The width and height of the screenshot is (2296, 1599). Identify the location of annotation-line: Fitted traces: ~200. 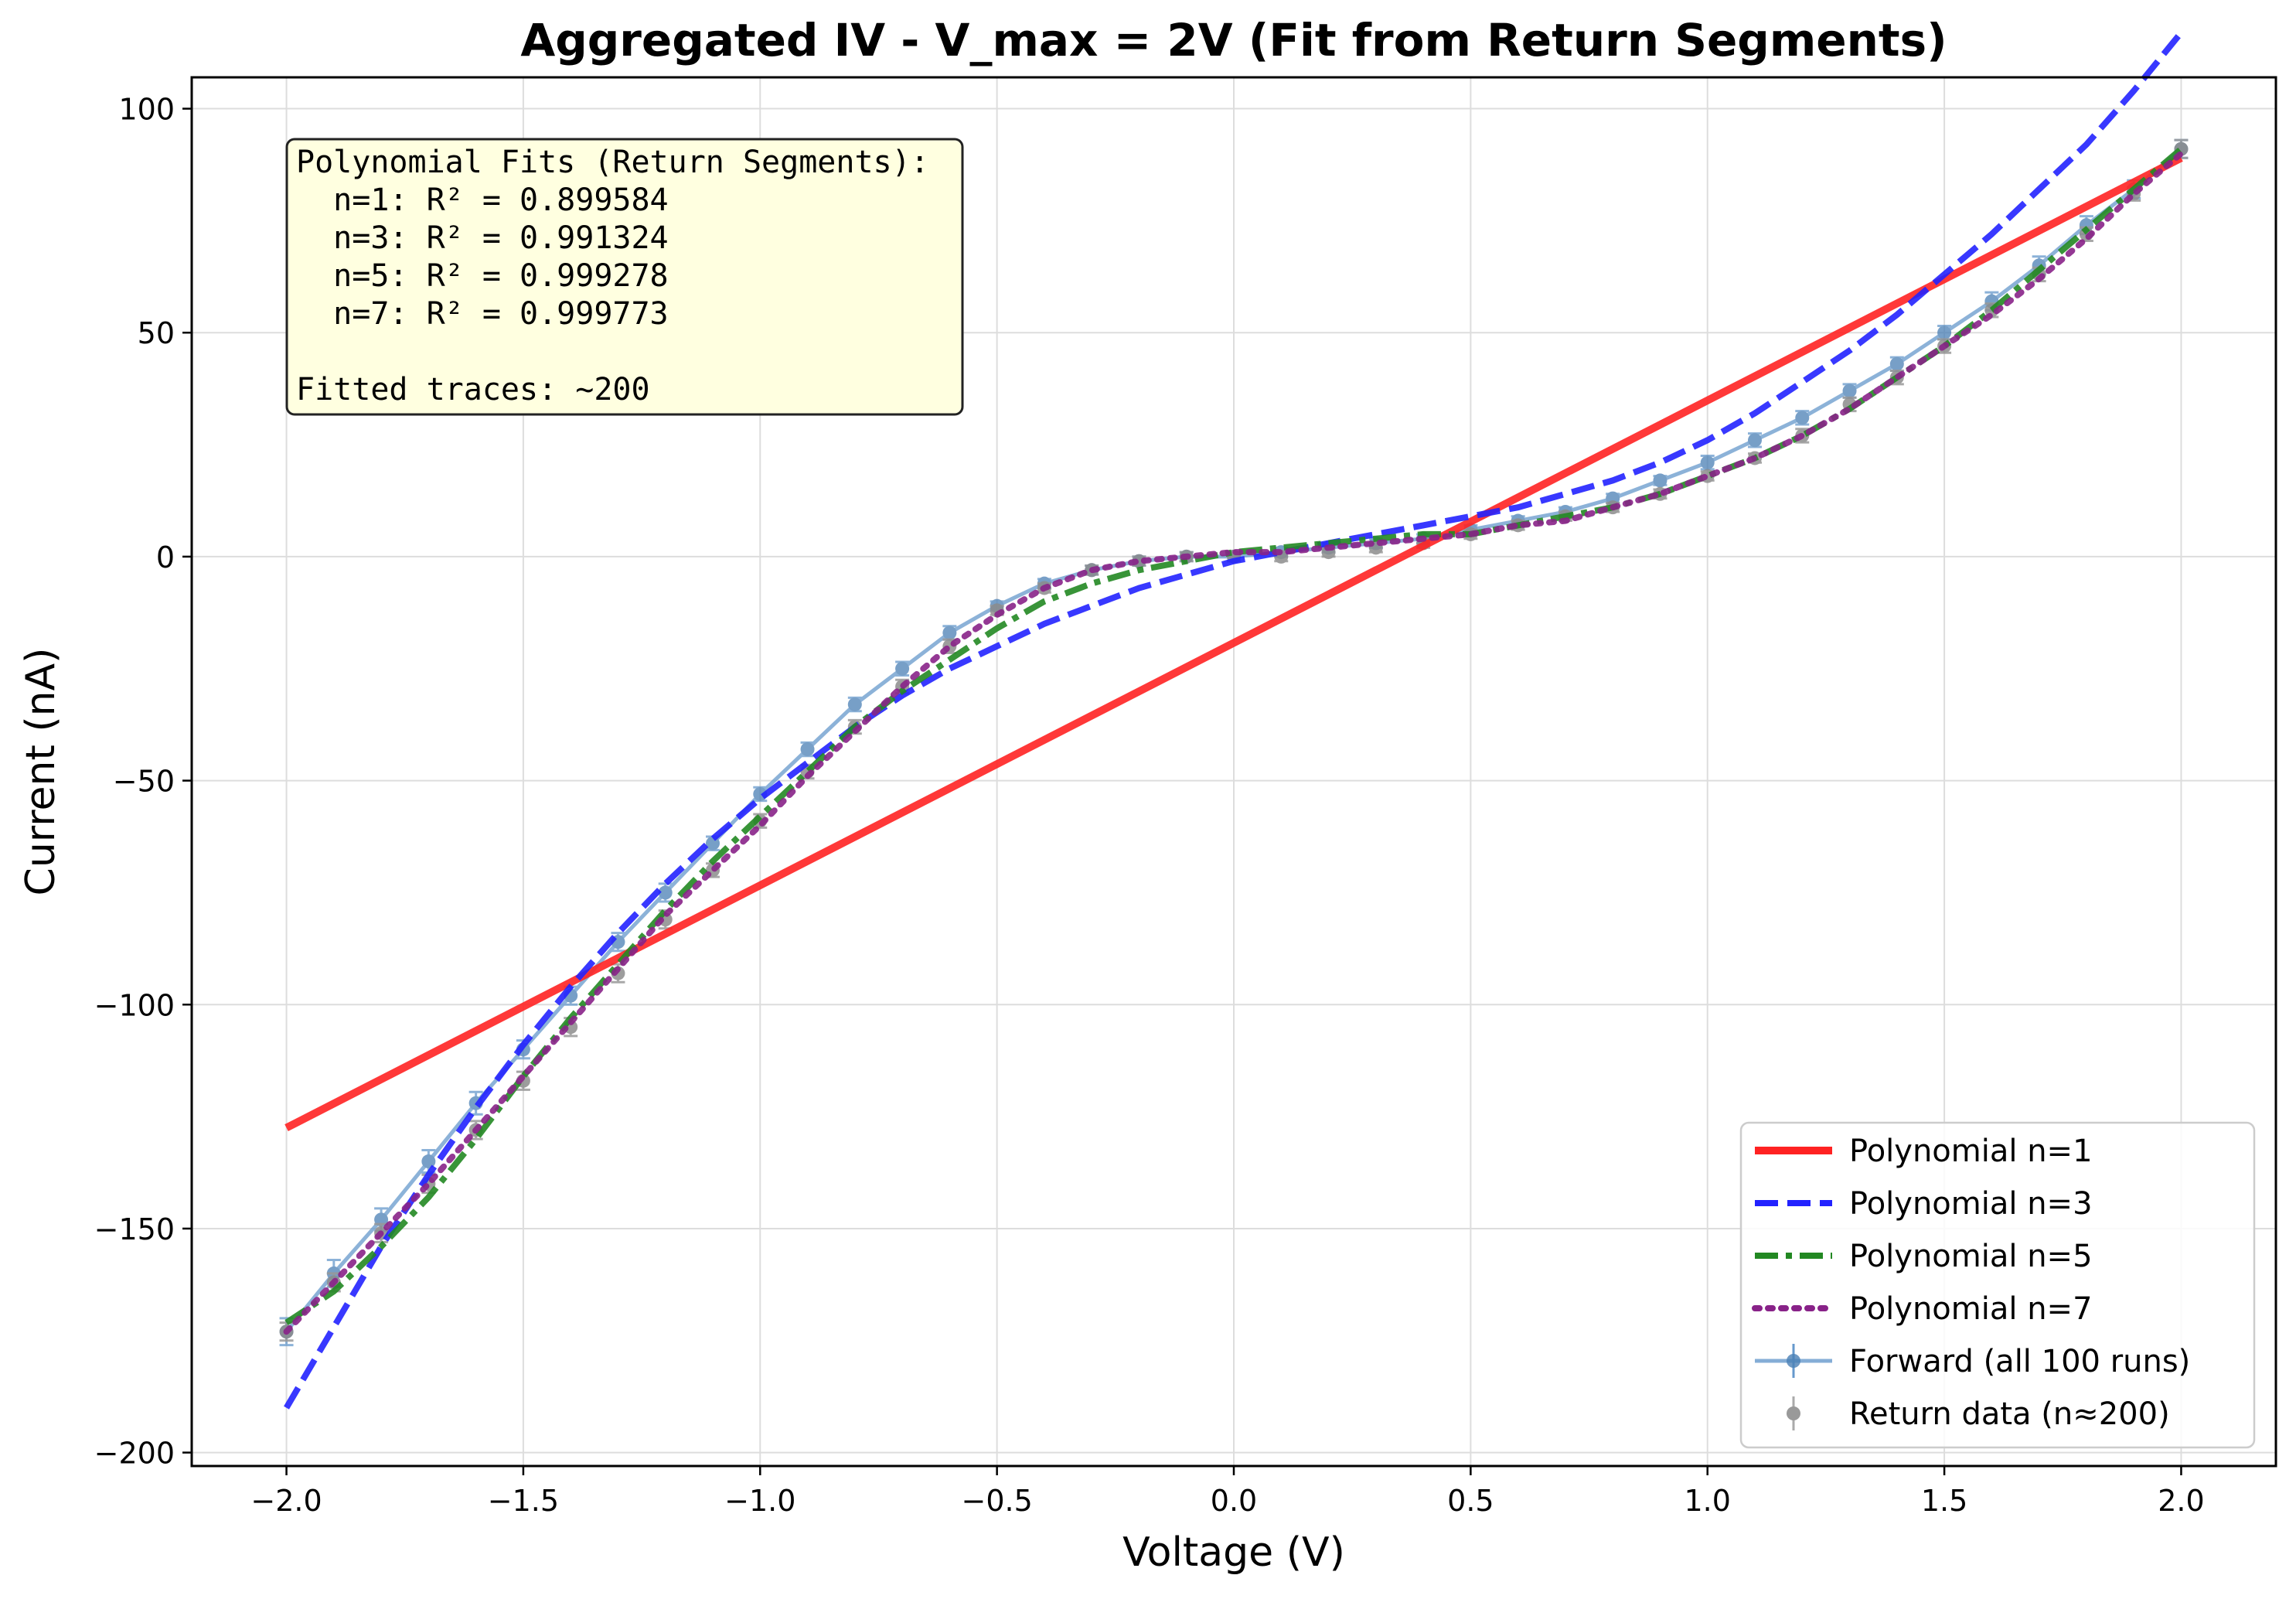
(473, 389).